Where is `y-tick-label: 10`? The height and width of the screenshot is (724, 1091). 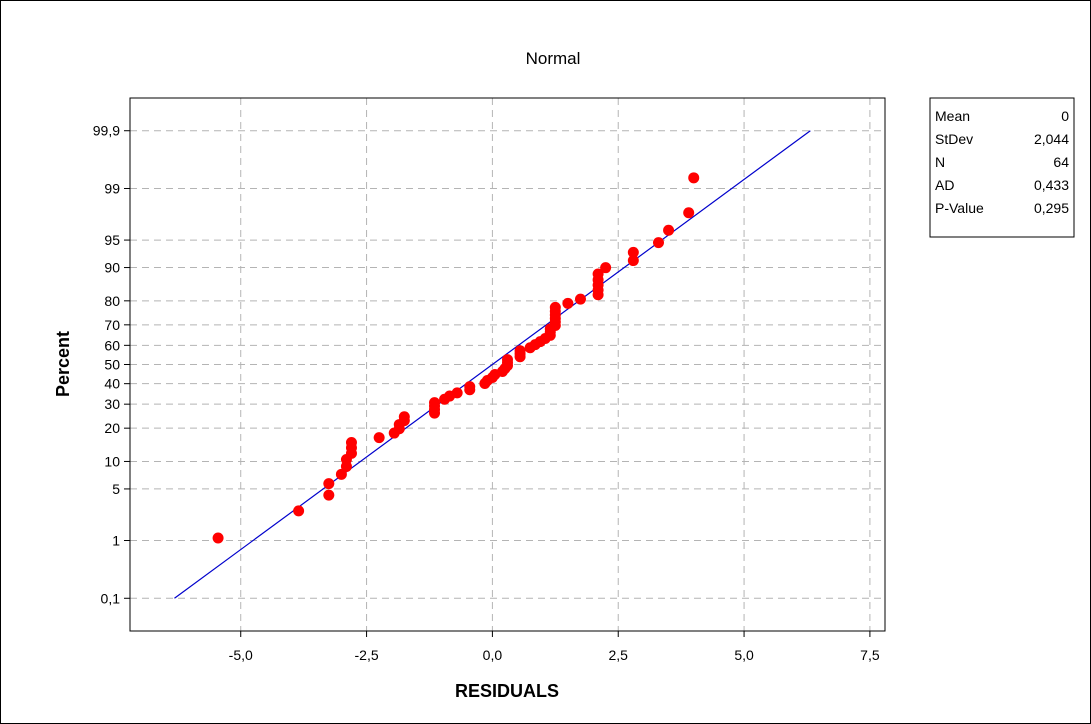 y-tick-label: 10 is located at coordinates (112, 461).